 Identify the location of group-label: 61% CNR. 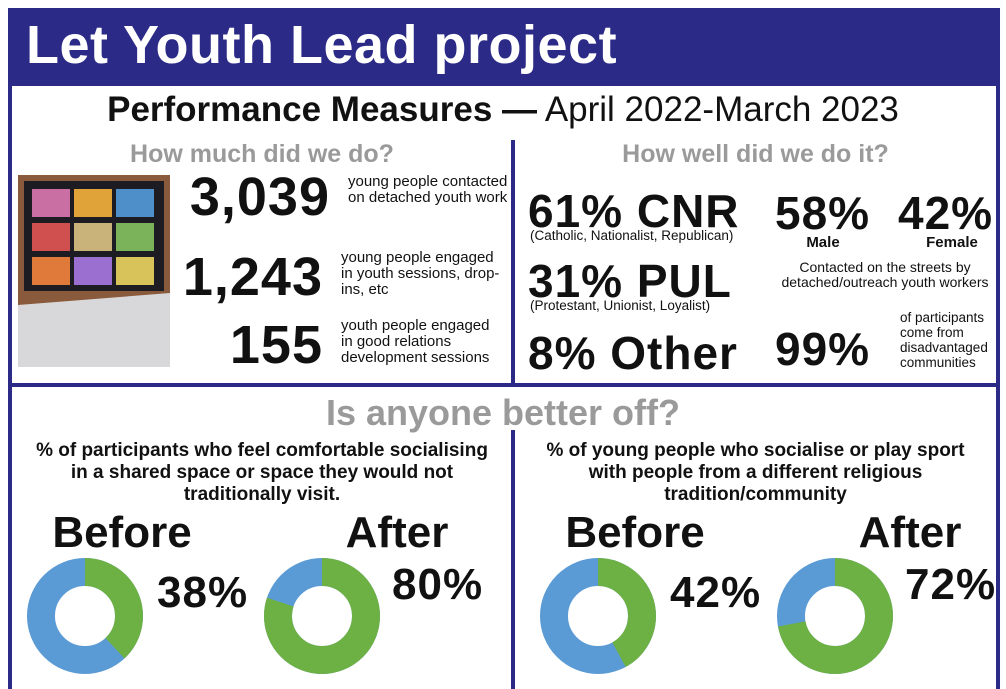
(634, 211).